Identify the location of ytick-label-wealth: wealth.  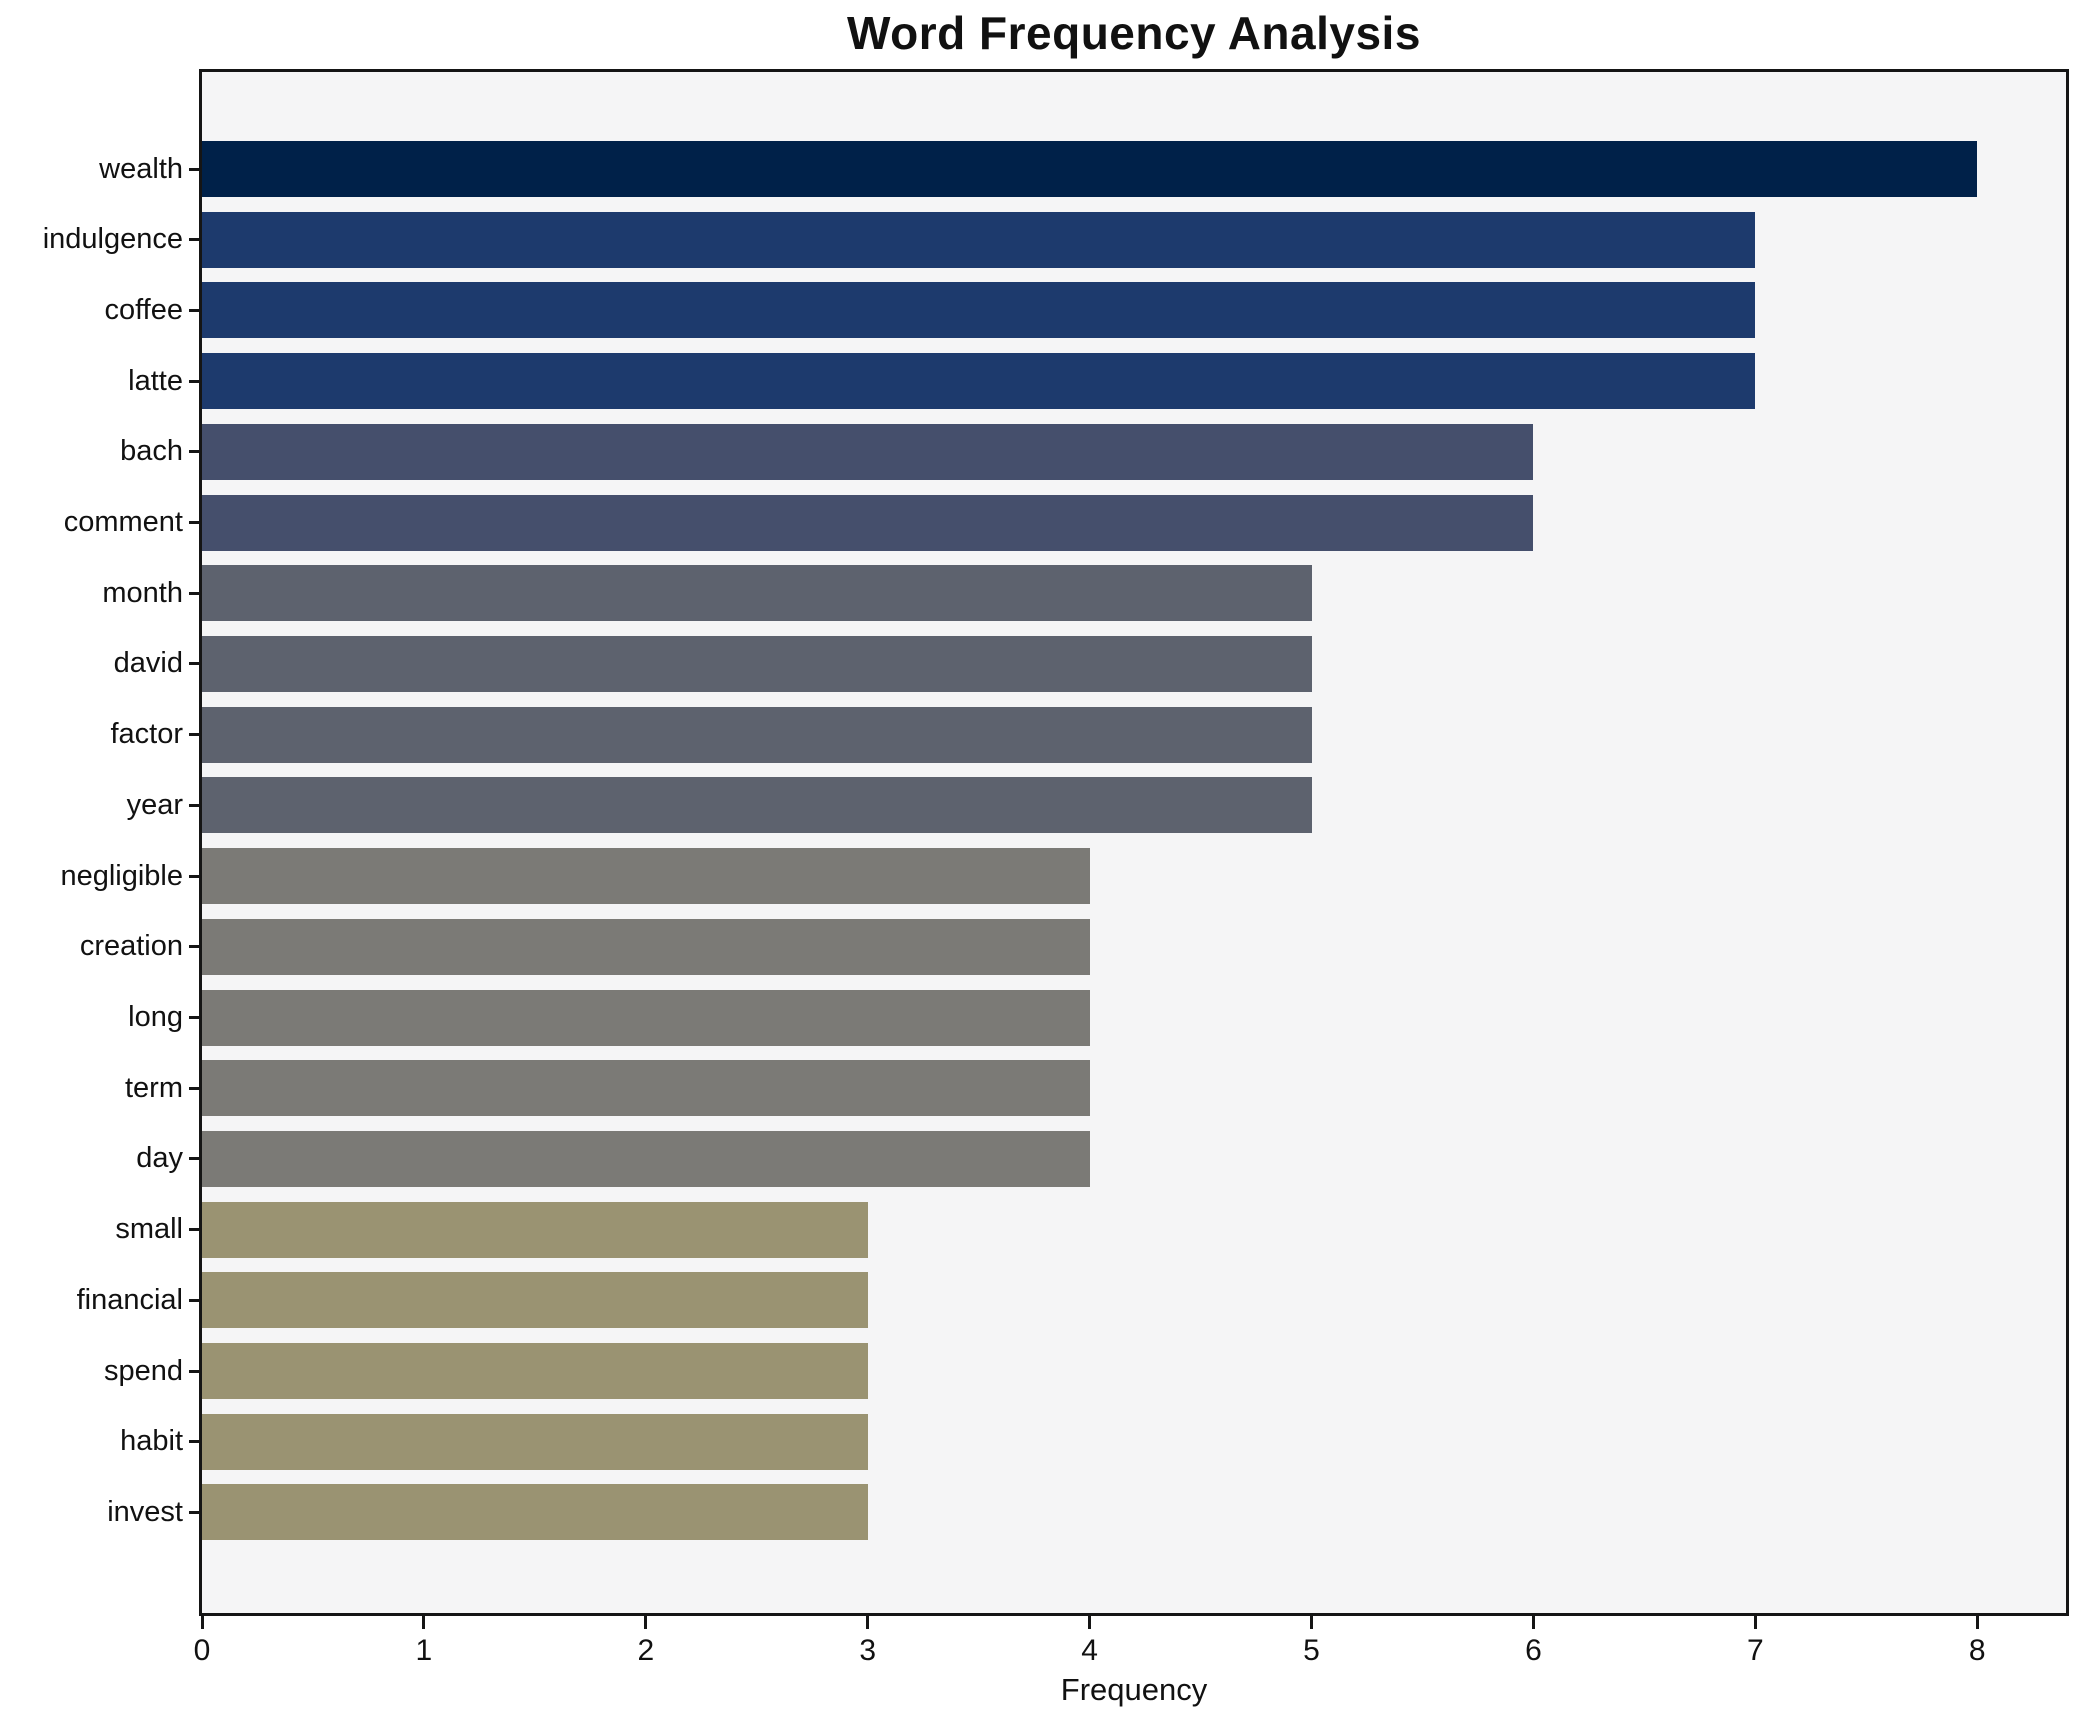
(141, 168).